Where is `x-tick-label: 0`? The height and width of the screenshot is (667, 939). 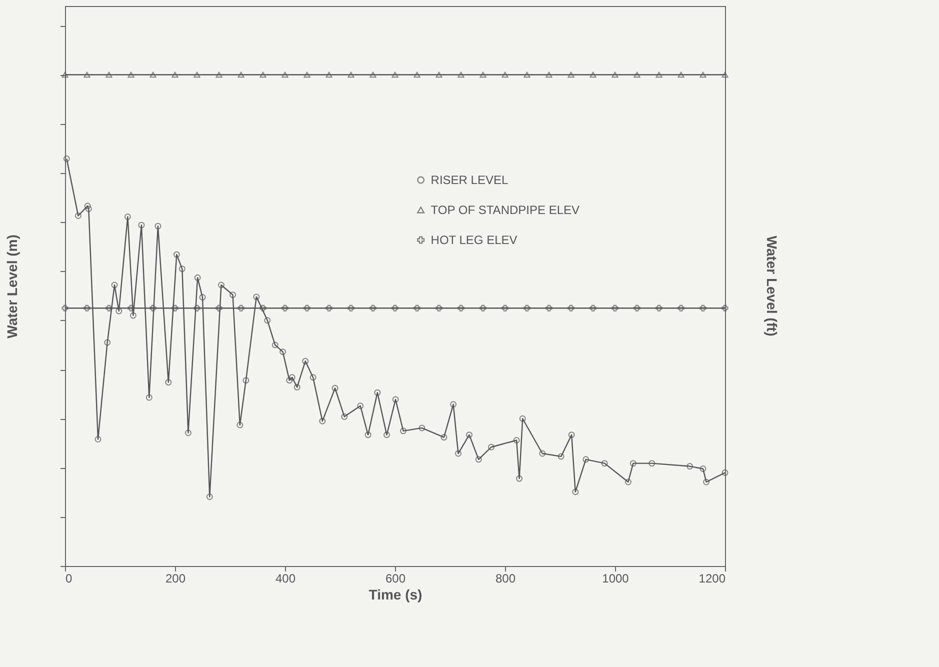
x-tick-label: 0 is located at coordinates (69, 579).